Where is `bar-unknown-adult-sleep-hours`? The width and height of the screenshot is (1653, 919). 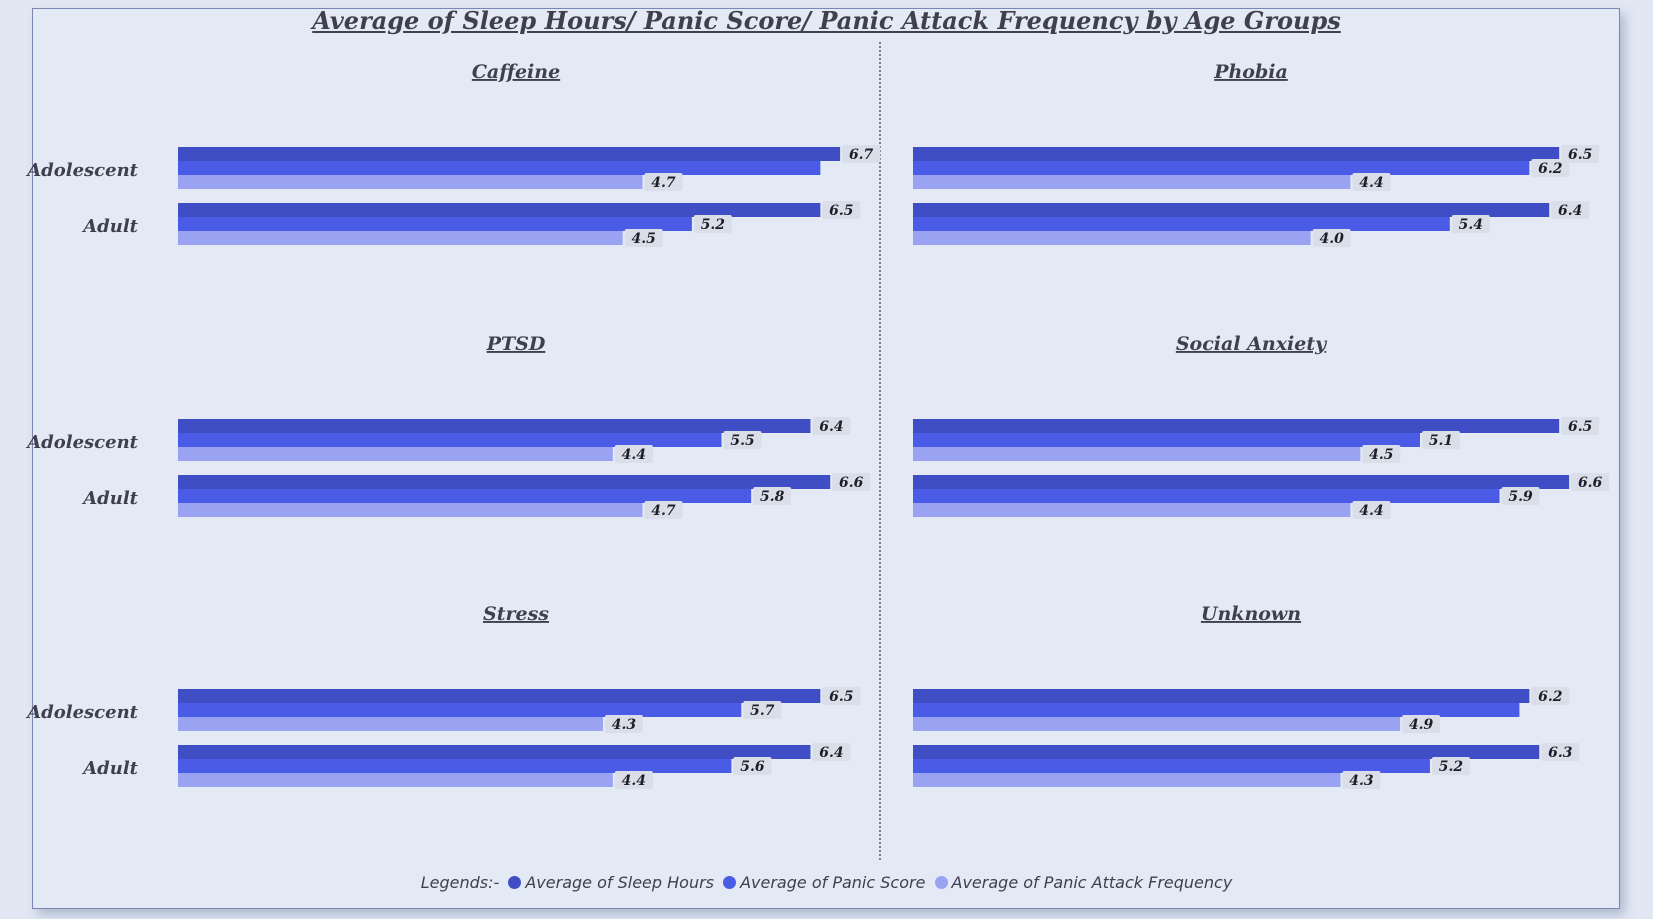 bar-unknown-adult-sleep-hours is located at coordinates (1226, 752).